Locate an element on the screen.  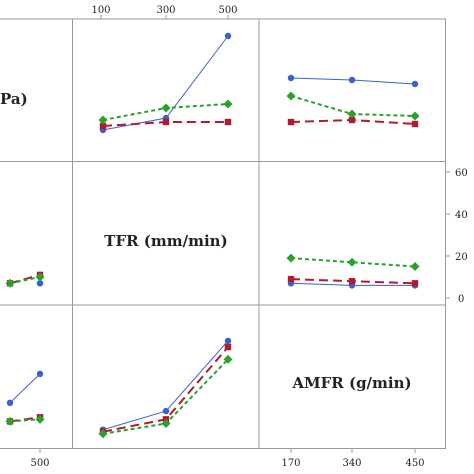
panel-row1-col2 is located at coordinates (353, 271).